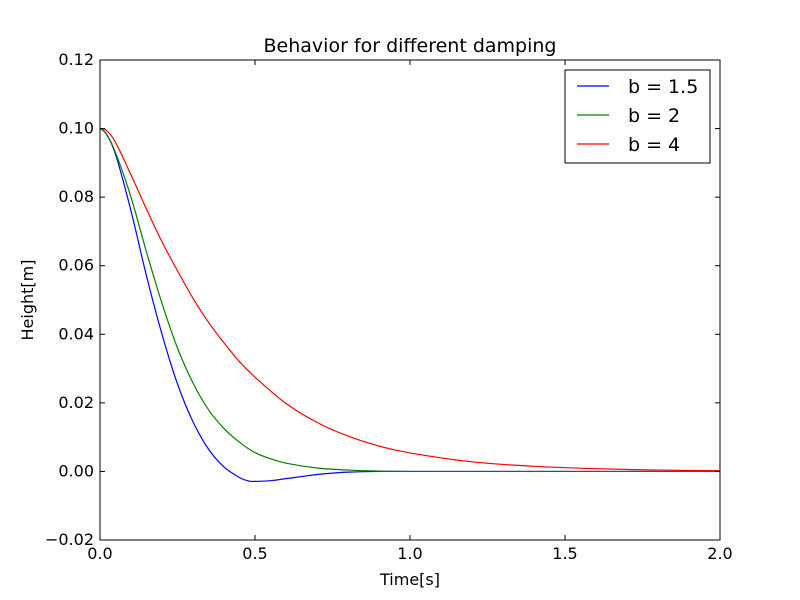 The image size is (800, 600). I want to click on y-tick-label: 0.04, so click(76, 333).